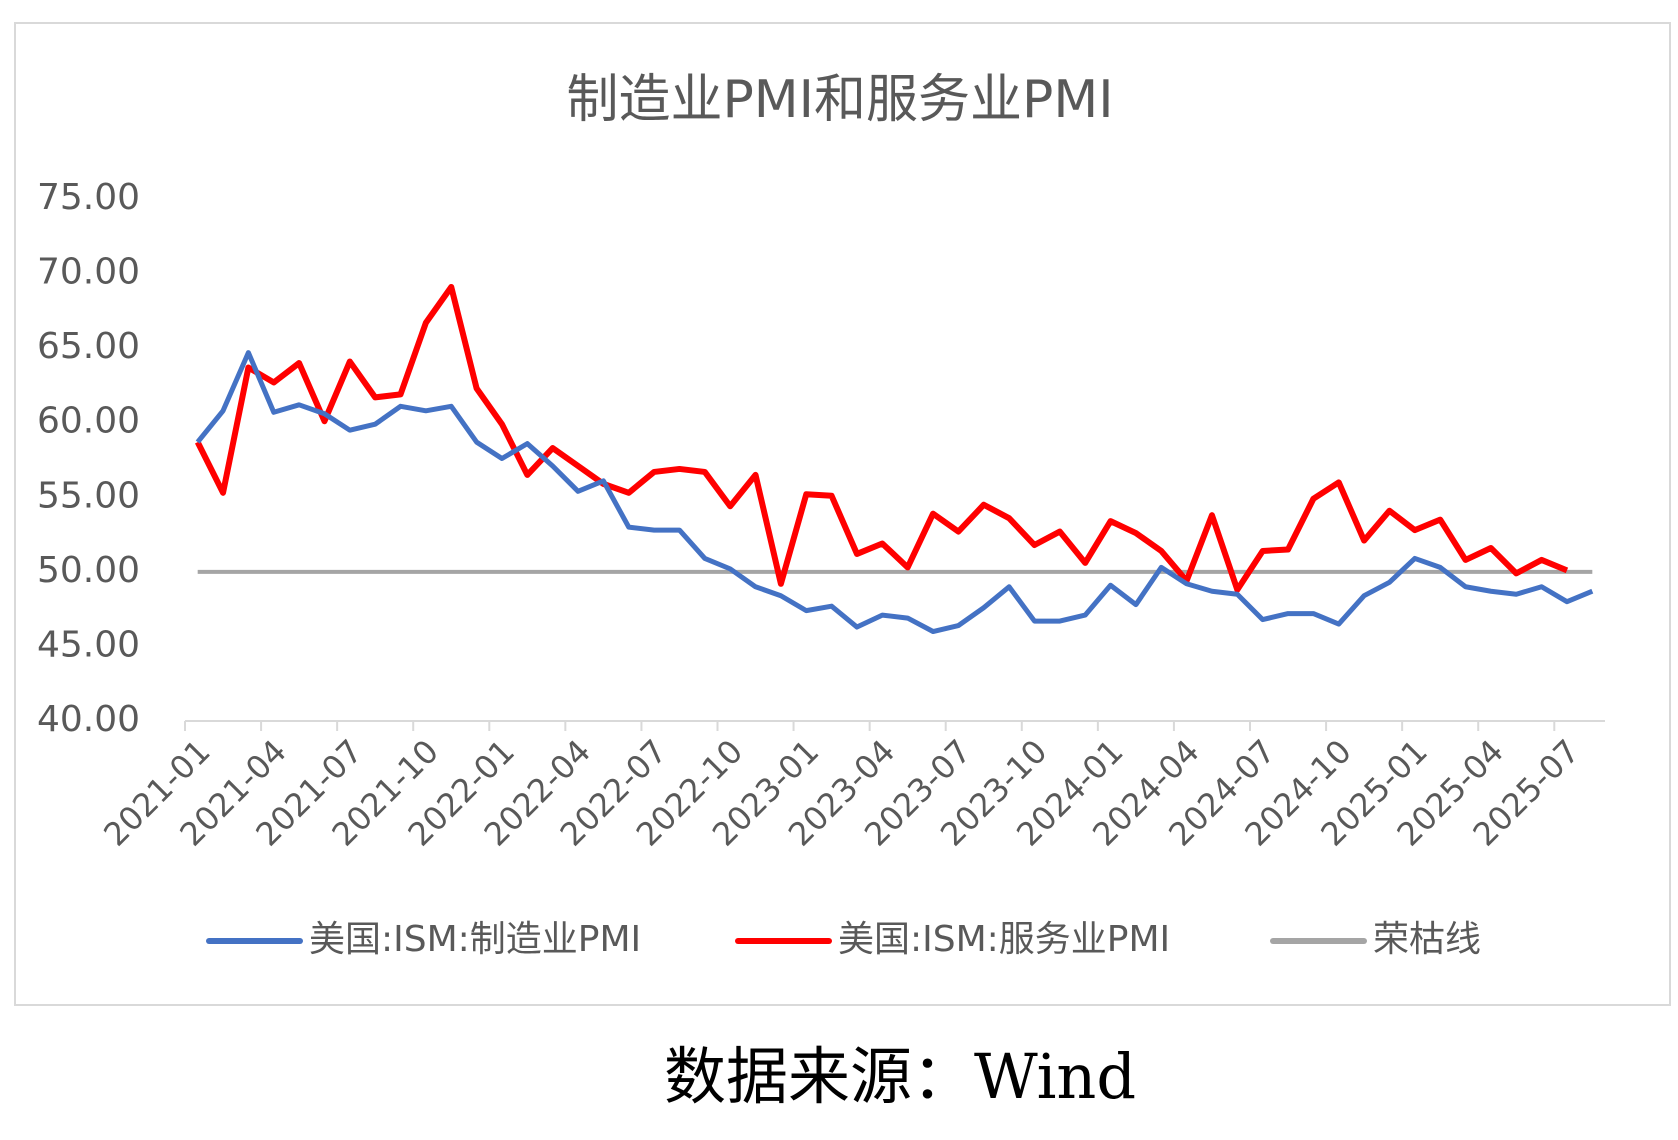 The image size is (1678, 1140). Describe the element at coordinates (88, 421) in the screenshot. I see `y-tick-label: 60.00` at that location.